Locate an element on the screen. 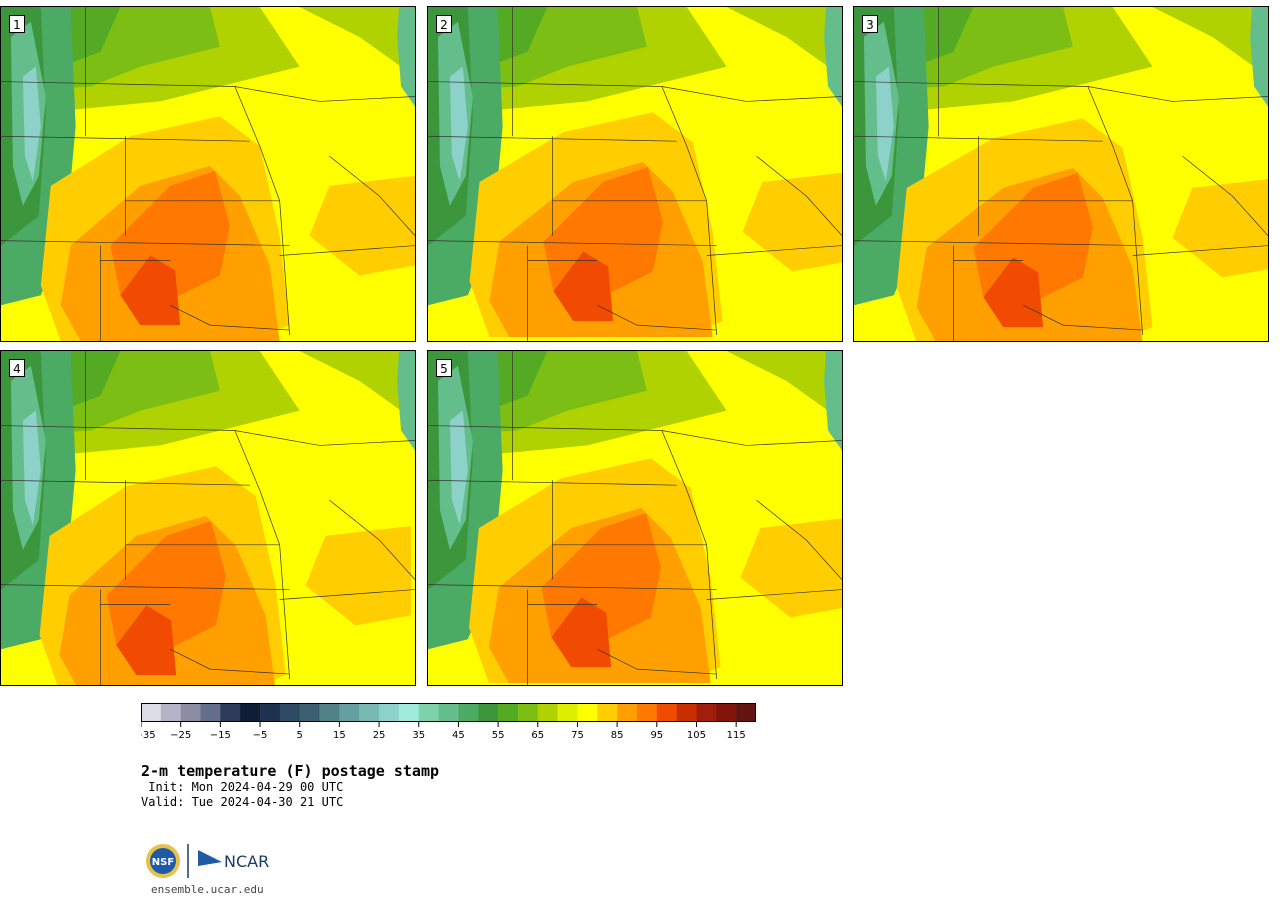 The height and width of the screenshot is (901, 1280). valid-time: Valid: Tue 2024-04-30 21 UTC is located at coordinates (242, 802).